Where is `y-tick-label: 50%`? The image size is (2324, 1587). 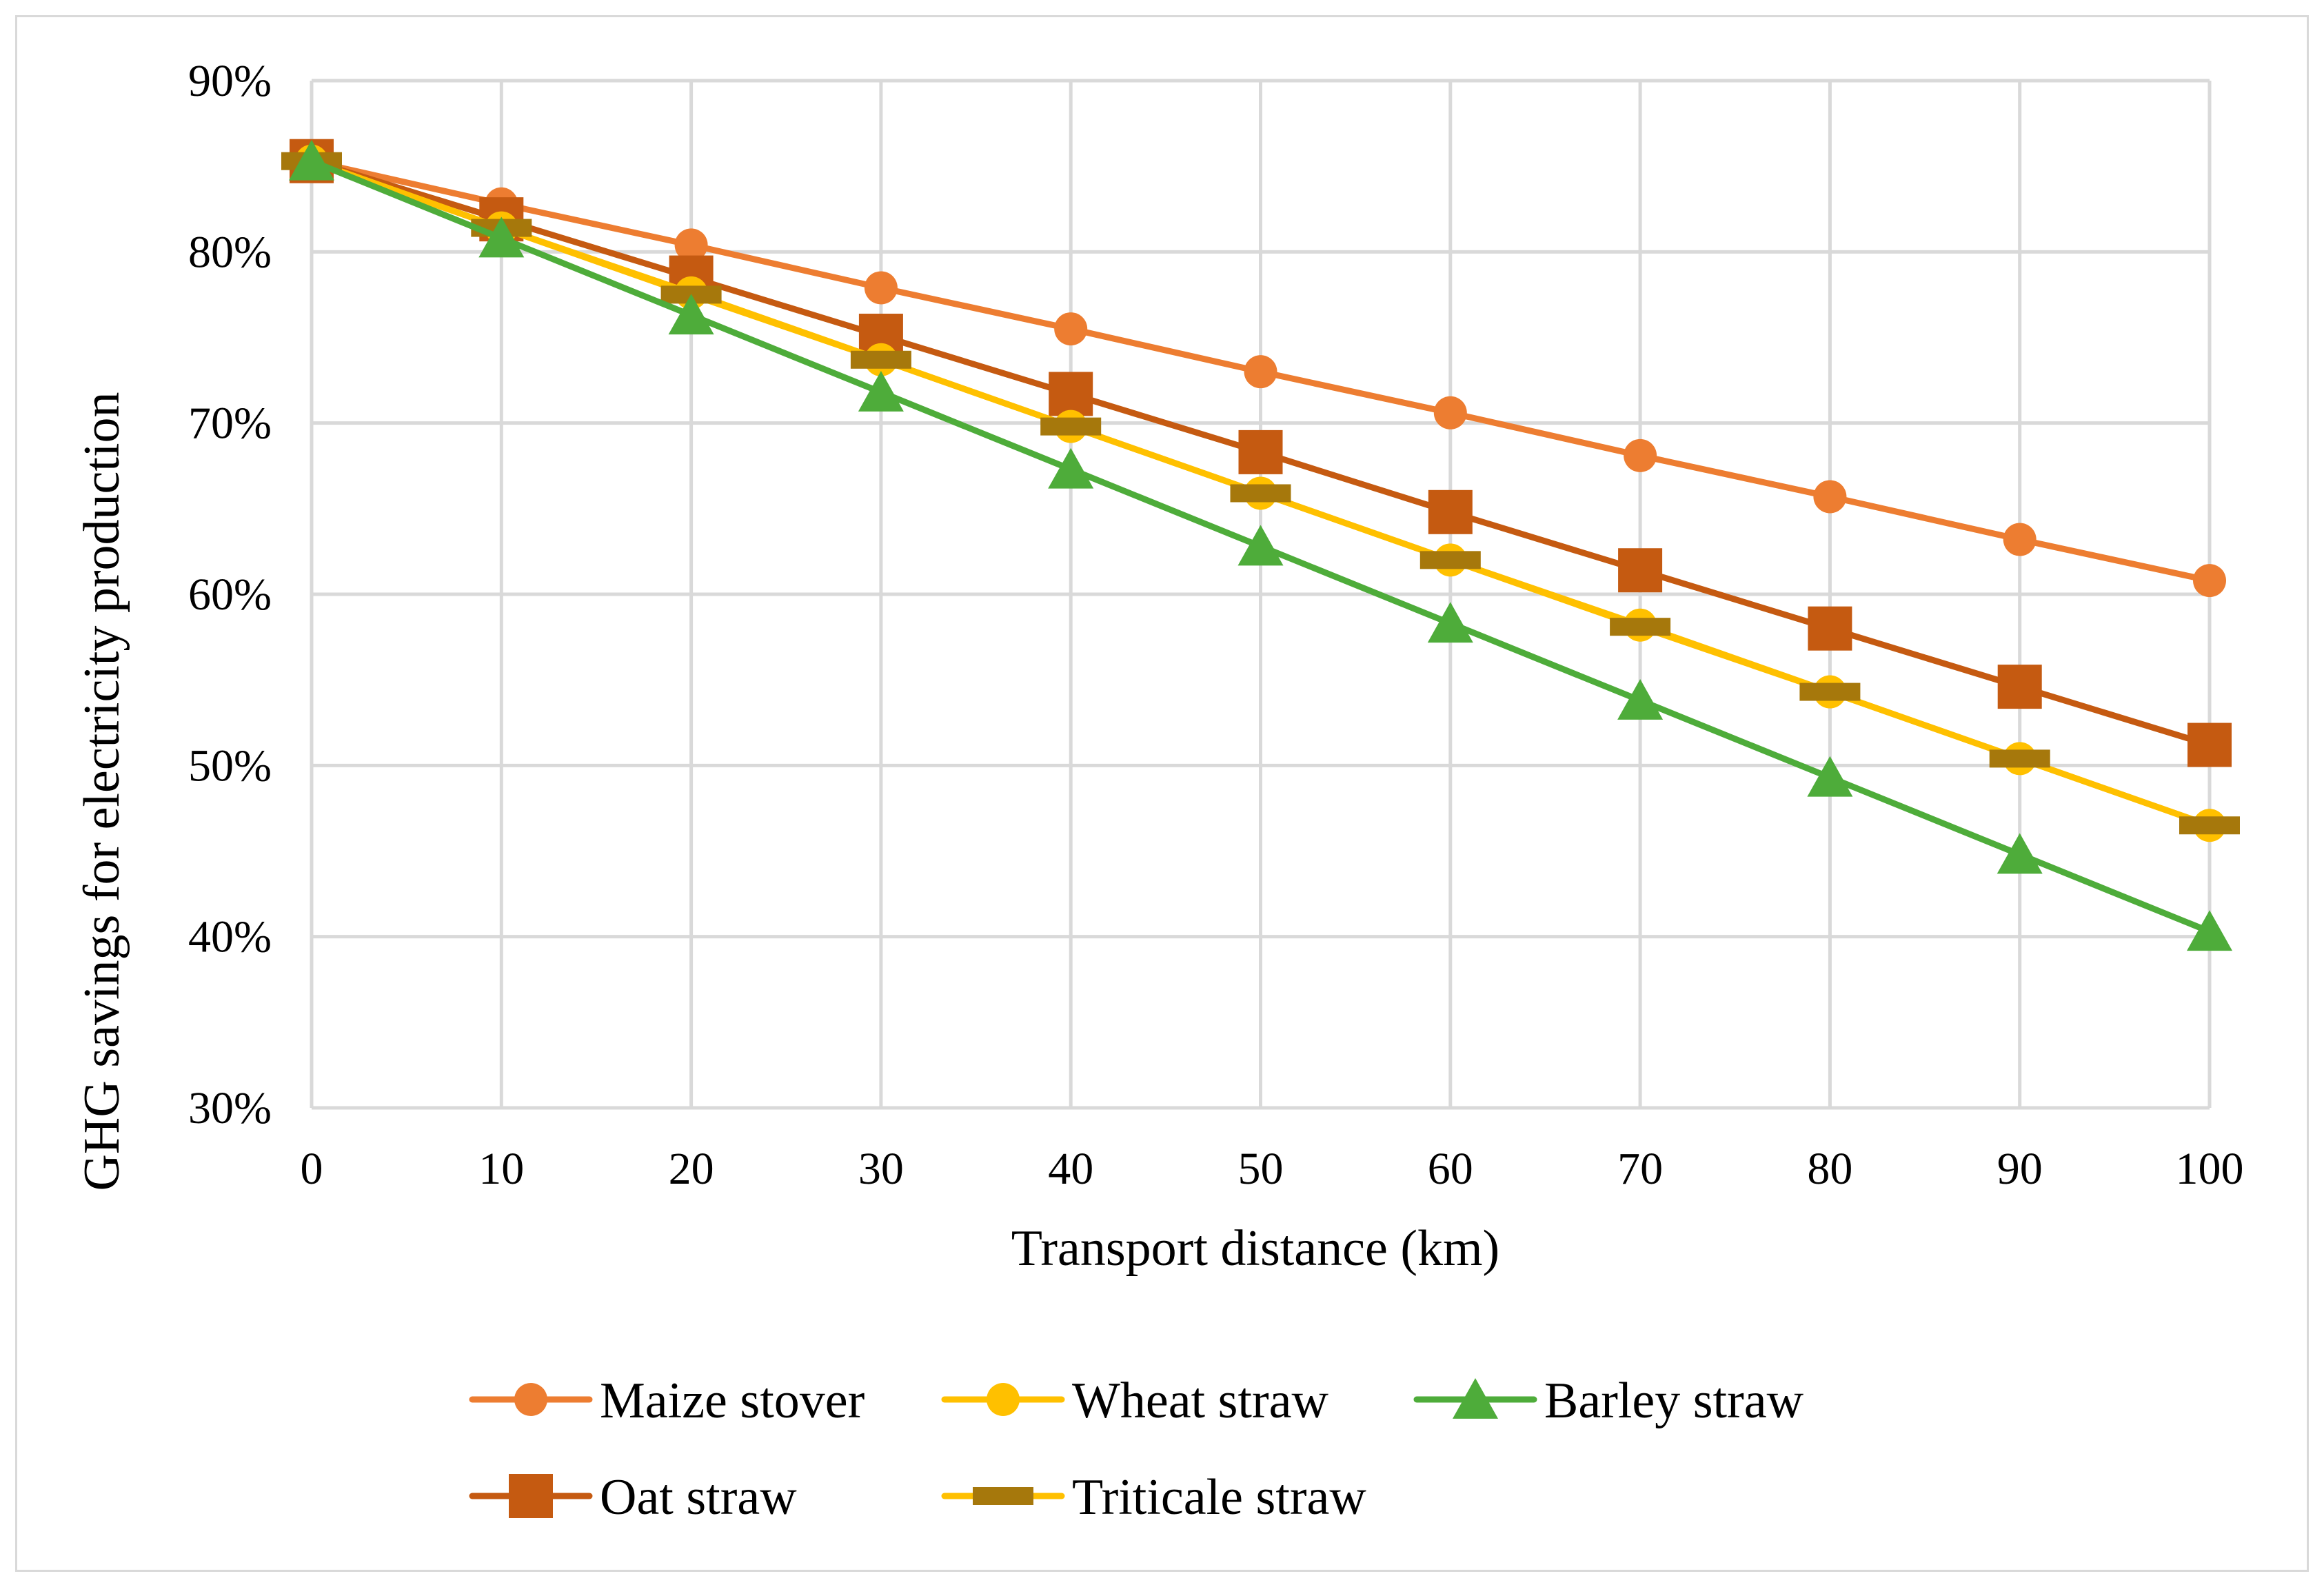 y-tick-label: 50% is located at coordinates (230, 765).